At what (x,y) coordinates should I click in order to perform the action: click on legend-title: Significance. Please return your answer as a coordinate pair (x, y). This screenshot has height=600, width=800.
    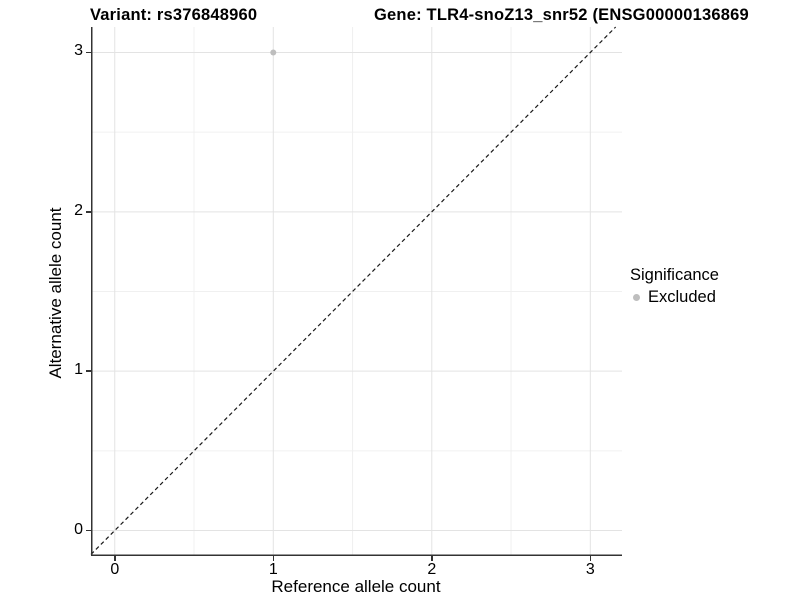
    Looking at the image, I should click on (674, 275).